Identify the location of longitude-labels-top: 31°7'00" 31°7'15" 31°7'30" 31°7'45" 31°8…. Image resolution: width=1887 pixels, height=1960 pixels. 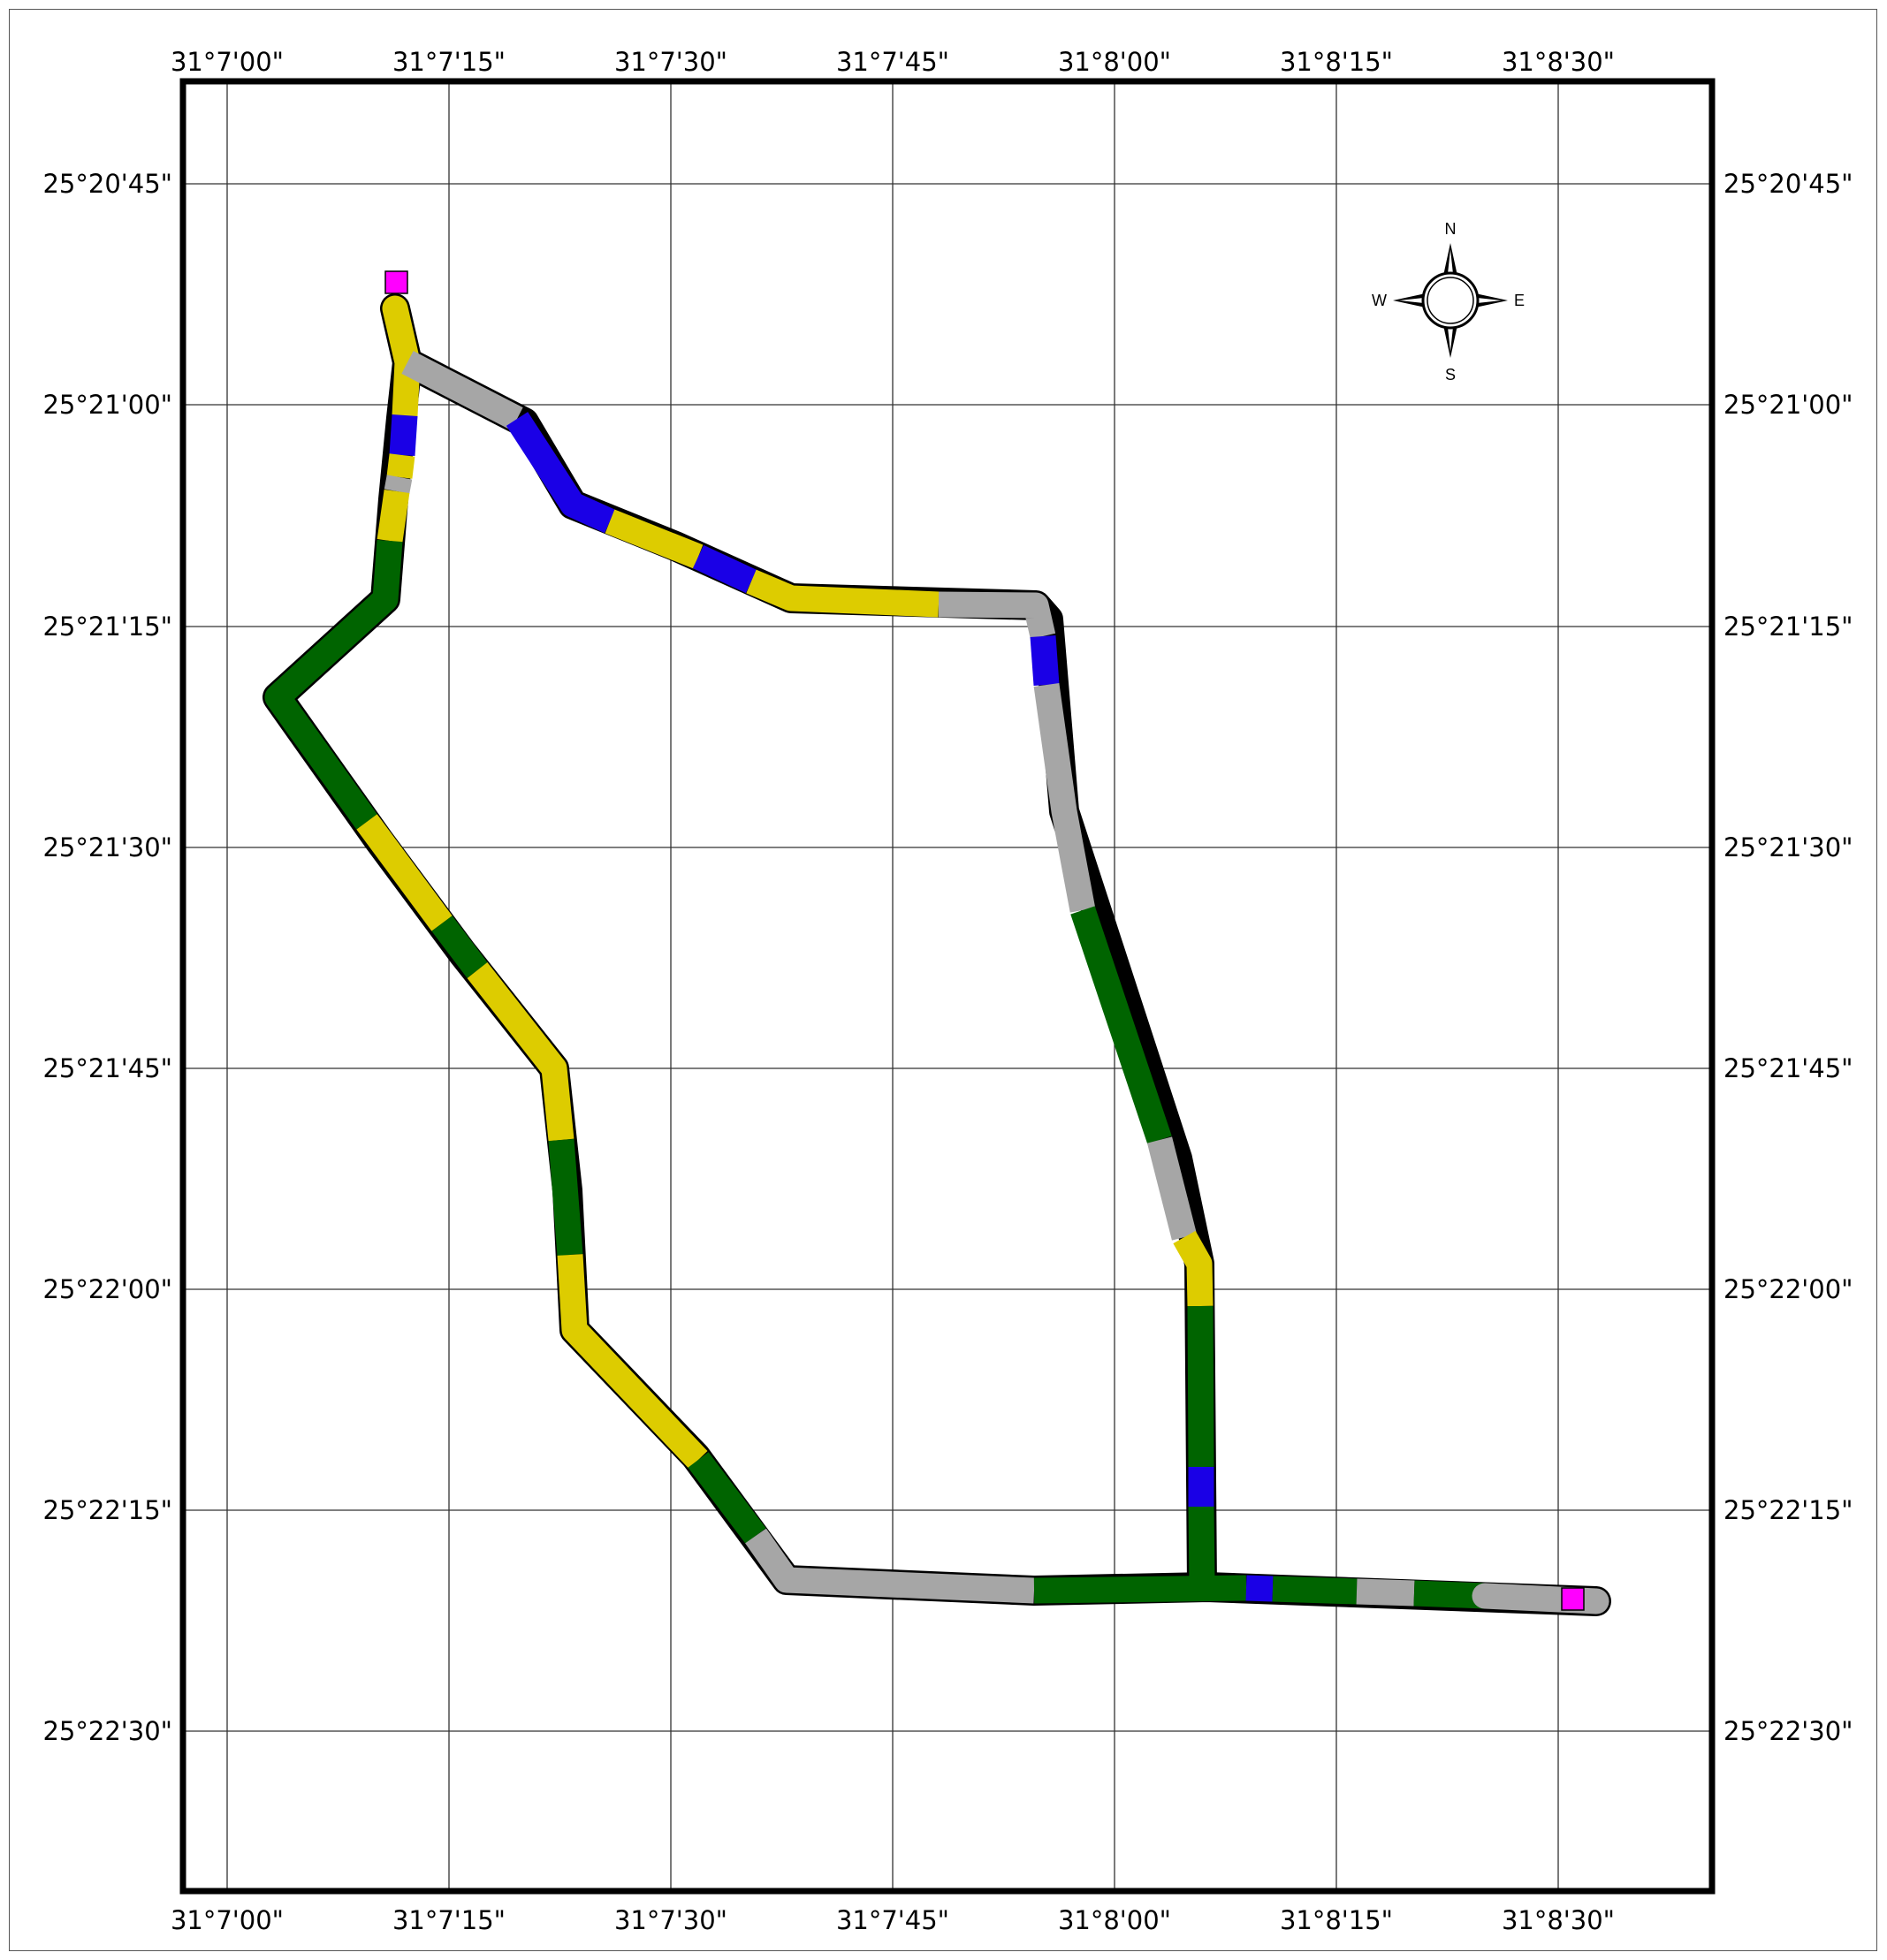
(893, 62).